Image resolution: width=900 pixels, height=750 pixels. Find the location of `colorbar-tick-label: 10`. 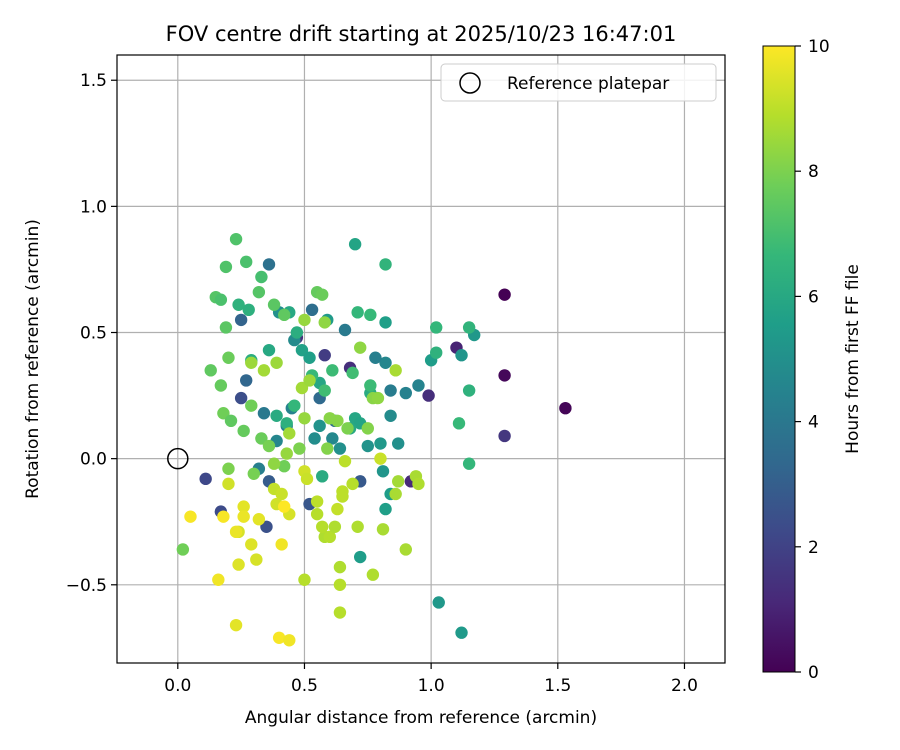

colorbar-tick-label: 10 is located at coordinates (819, 47).